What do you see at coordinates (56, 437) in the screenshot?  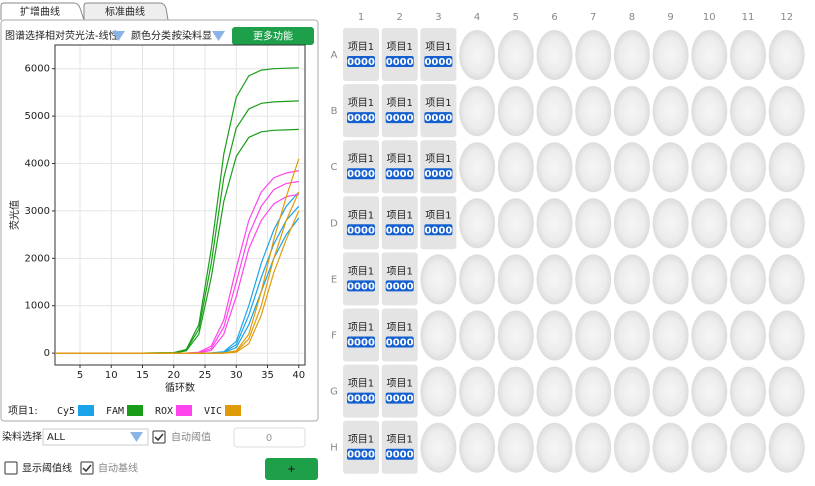 I see `dye-select-value: ALL` at bounding box center [56, 437].